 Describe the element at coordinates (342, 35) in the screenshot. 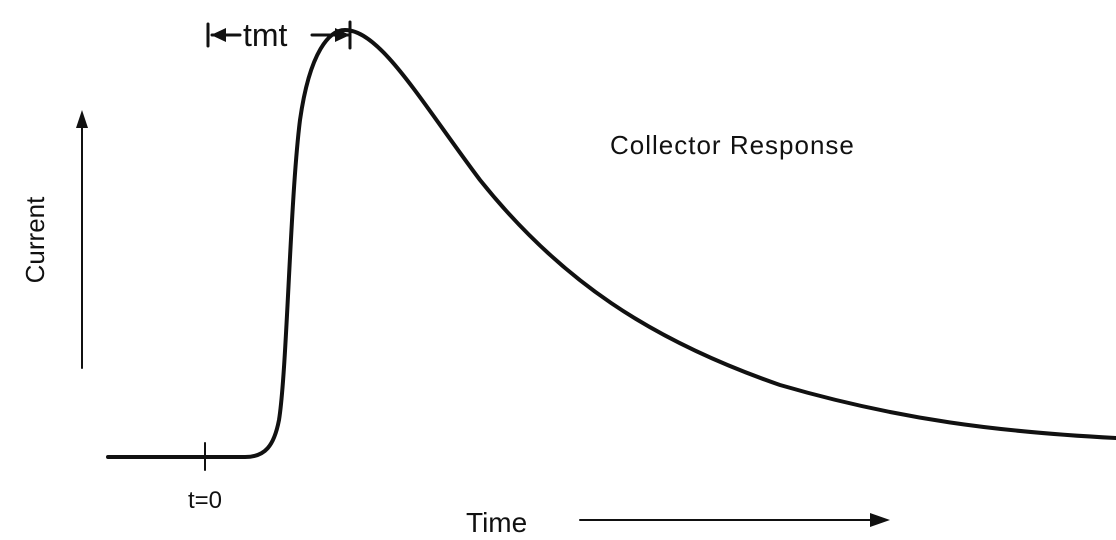

I see `tmt-right-head` at that location.